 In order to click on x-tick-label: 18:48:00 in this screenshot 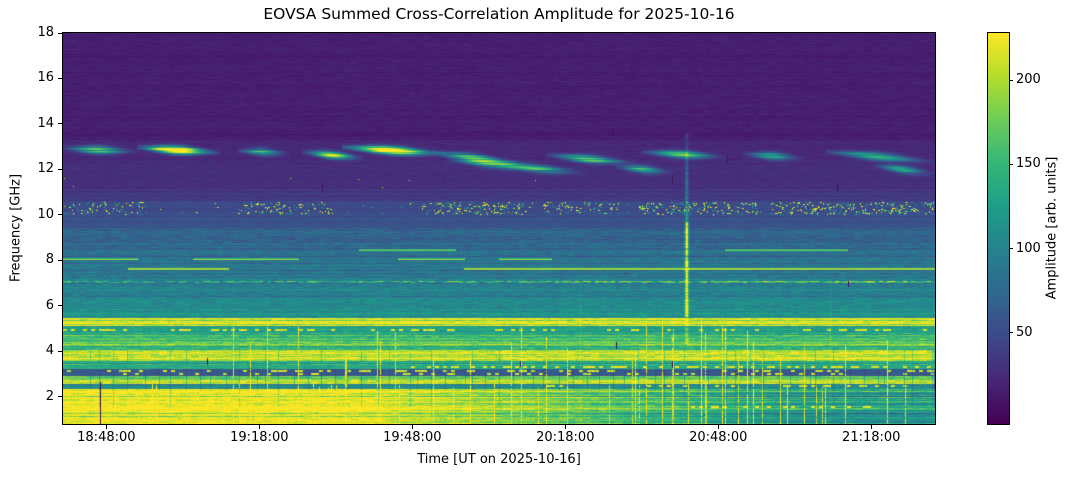, I will do `click(106, 437)`.